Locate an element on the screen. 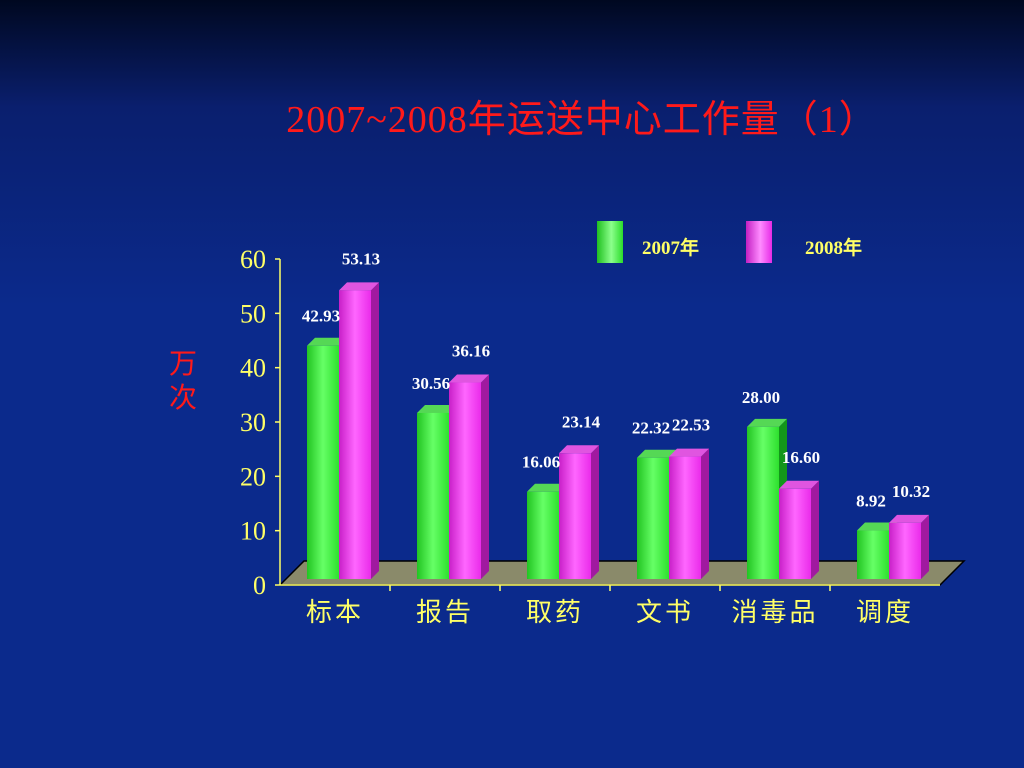 The width and height of the screenshot is (1024, 768). x-tick-label: 调度 is located at coordinates (885, 613).